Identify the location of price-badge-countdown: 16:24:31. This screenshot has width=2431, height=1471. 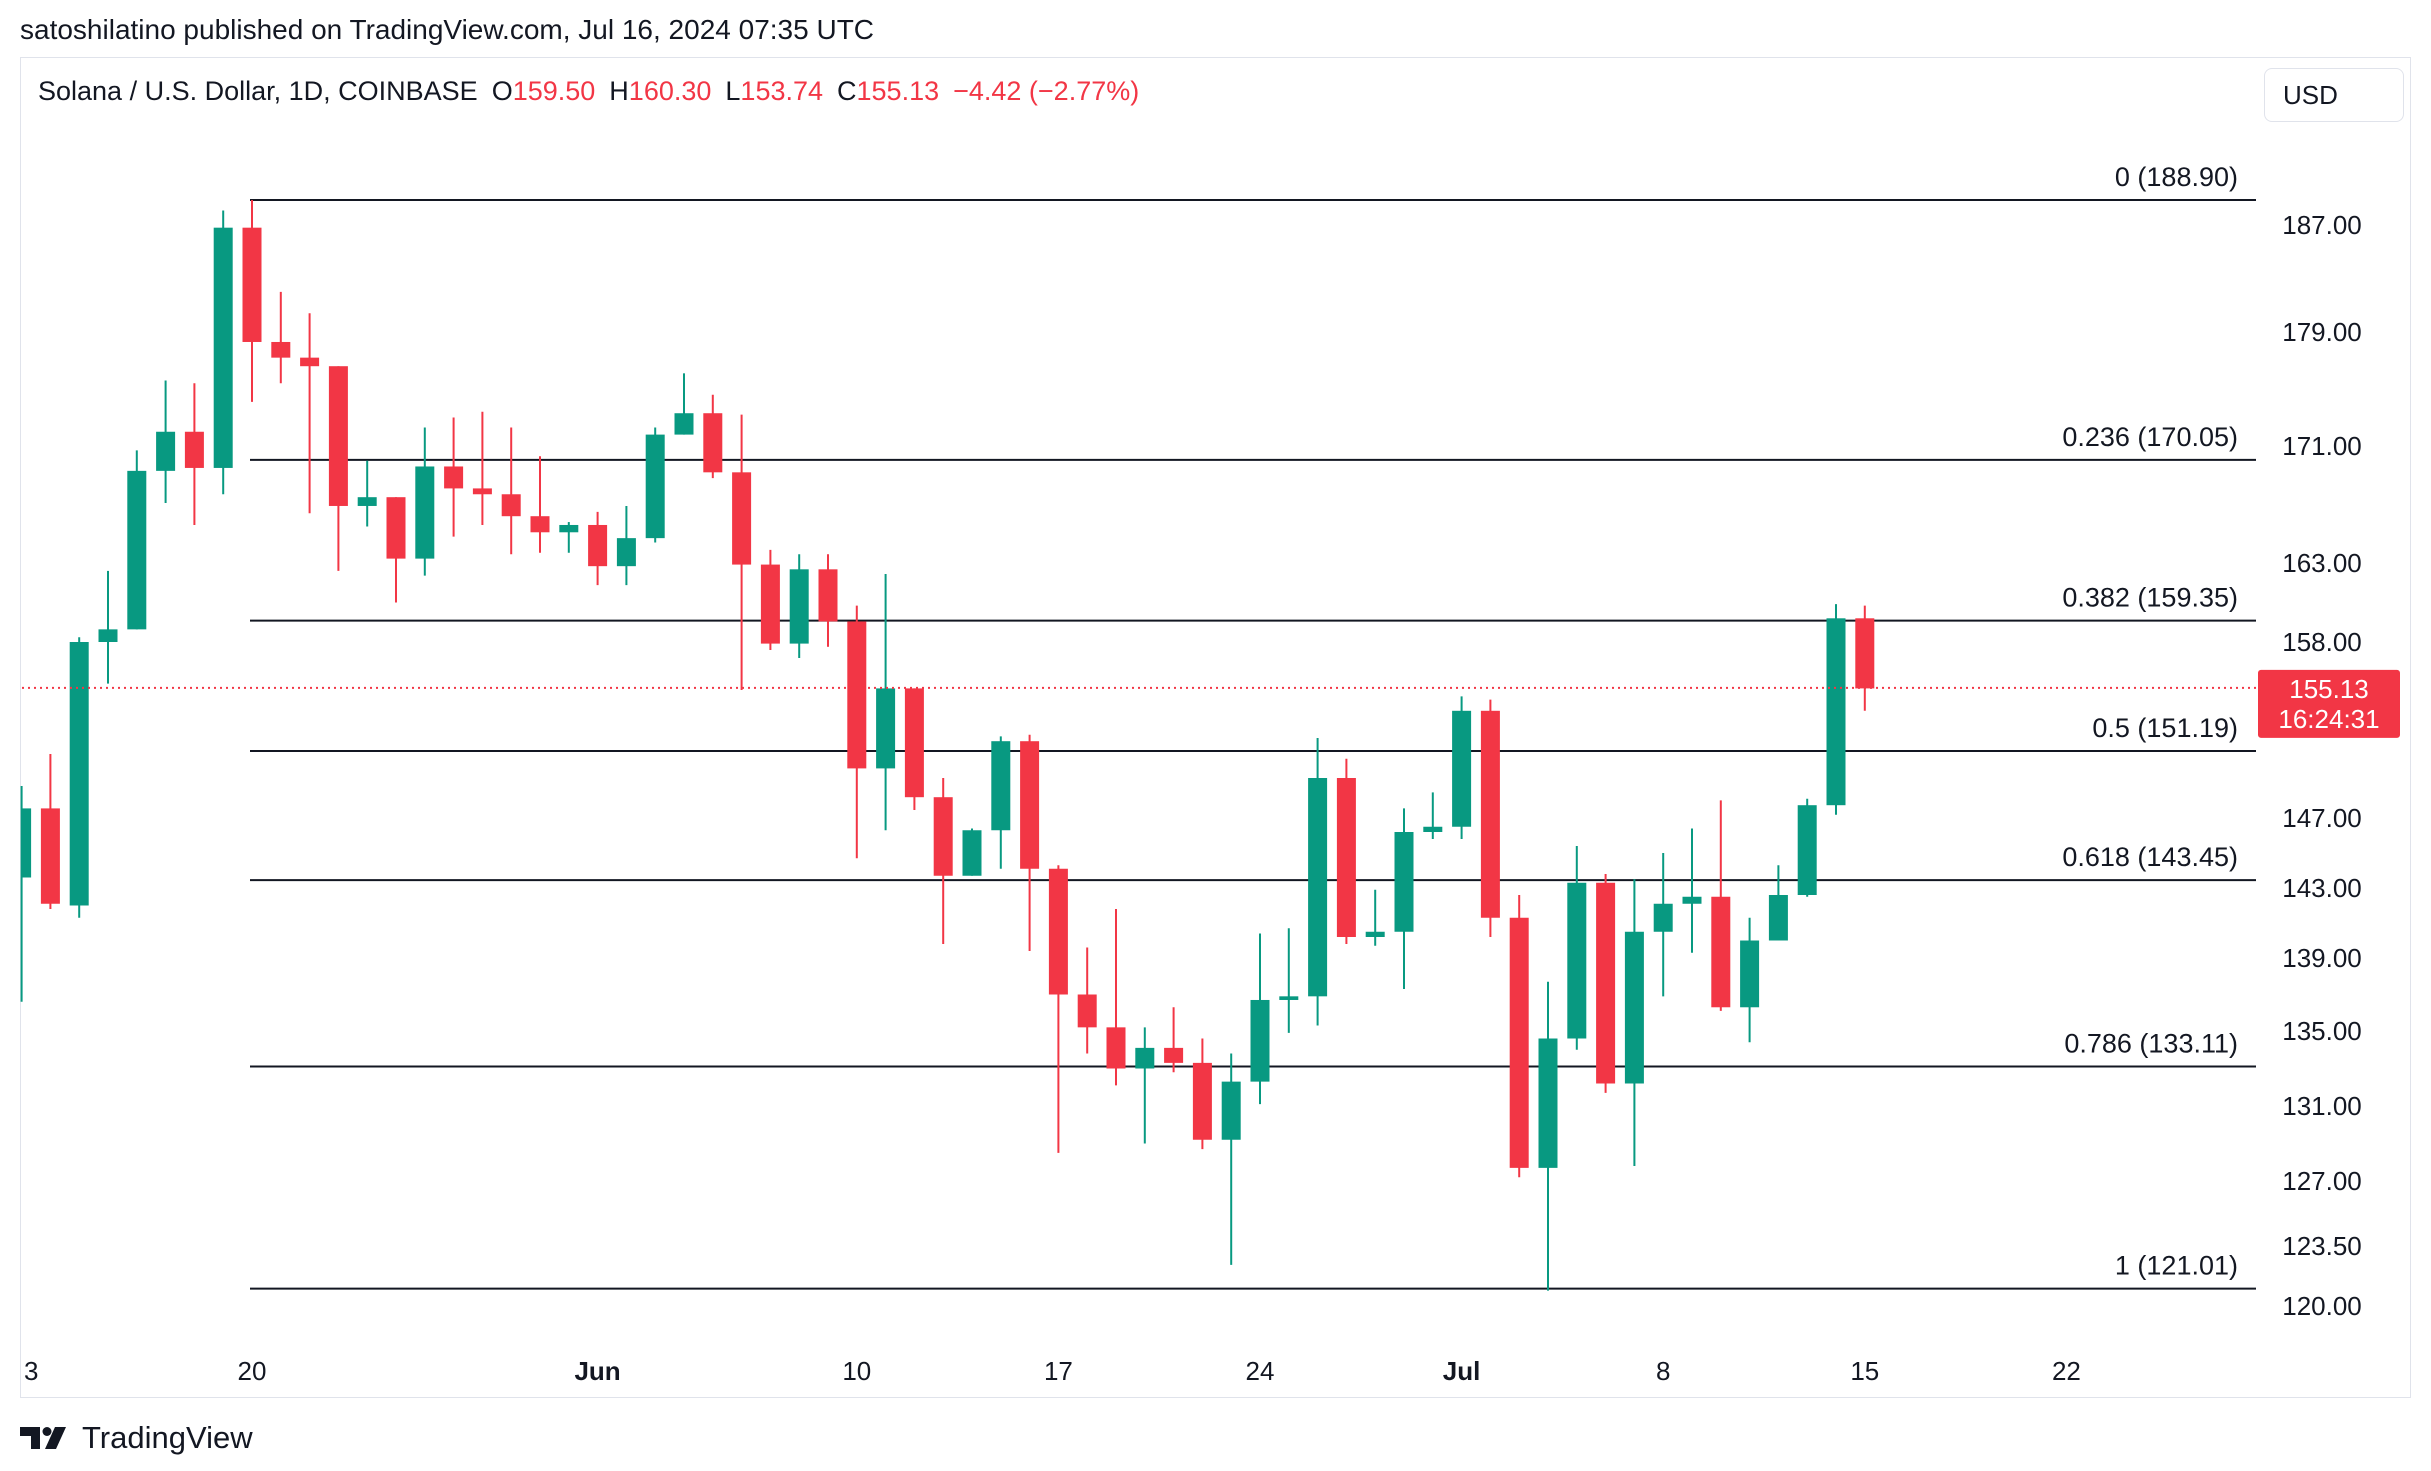
(2328, 719).